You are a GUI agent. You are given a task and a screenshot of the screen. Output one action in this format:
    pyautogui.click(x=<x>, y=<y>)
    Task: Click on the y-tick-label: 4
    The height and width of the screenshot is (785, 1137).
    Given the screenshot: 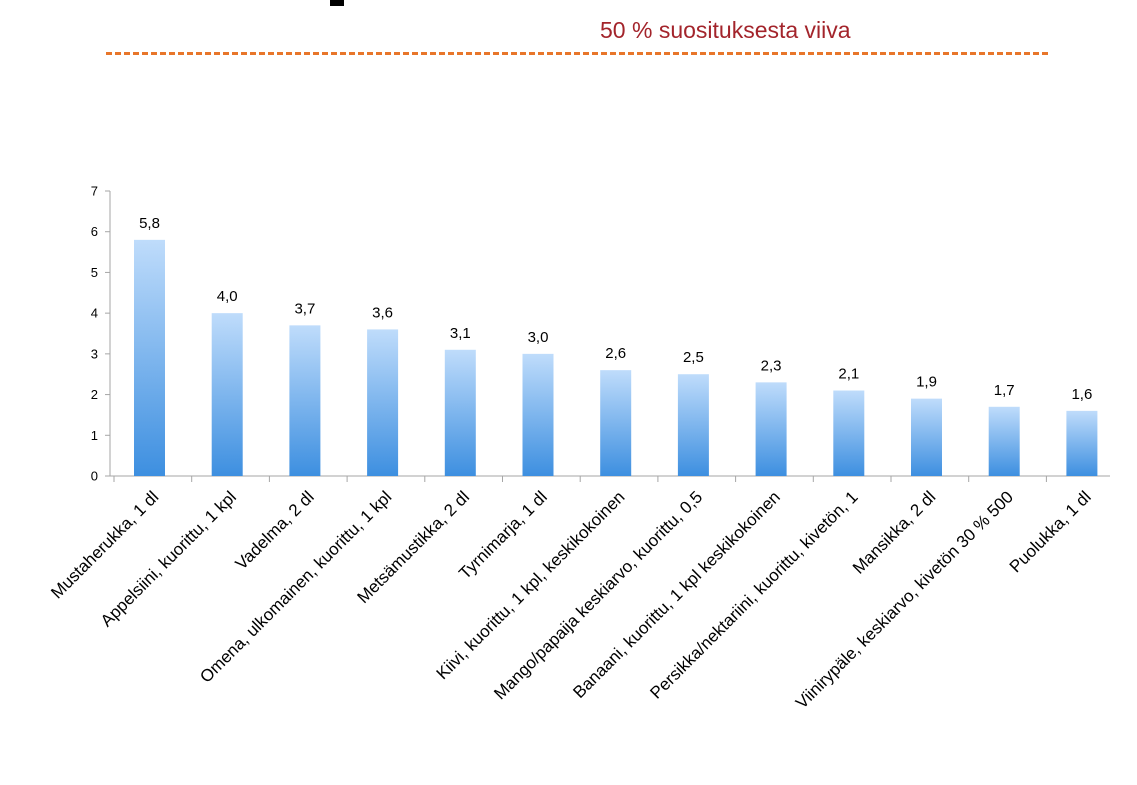 What is the action you would take?
    pyautogui.click(x=94, y=313)
    